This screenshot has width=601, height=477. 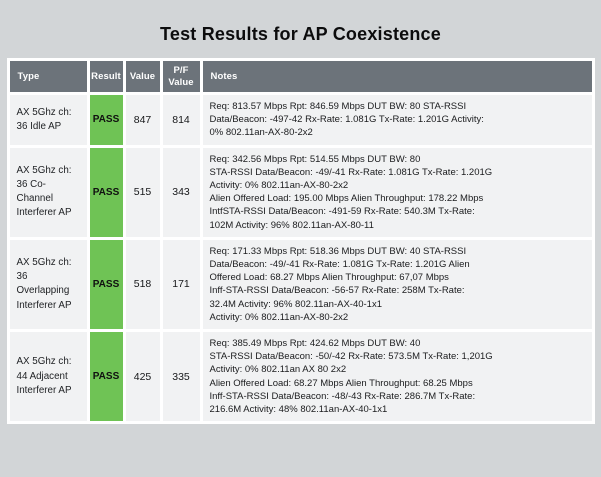 What do you see at coordinates (48, 192) in the screenshot?
I see `type-cell: AX 5Ghz ch: 36 Co- Channel Interferer AP` at bounding box center [48, 192].